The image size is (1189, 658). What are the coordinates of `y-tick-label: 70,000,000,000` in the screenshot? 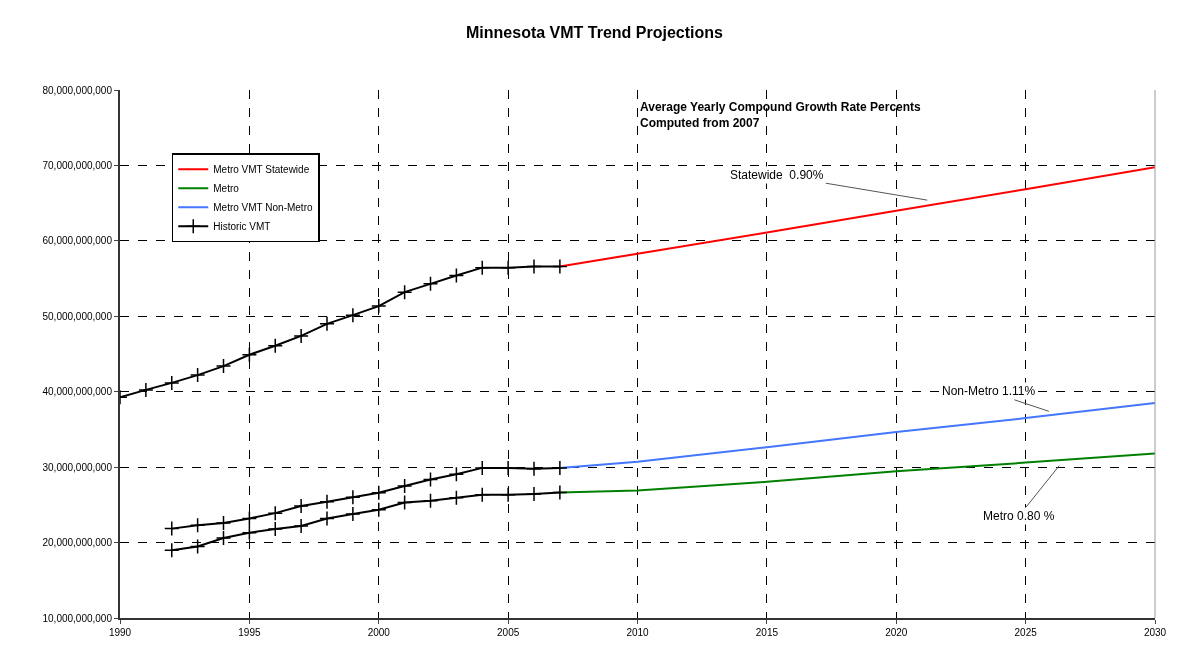 It's located at (77, 165).